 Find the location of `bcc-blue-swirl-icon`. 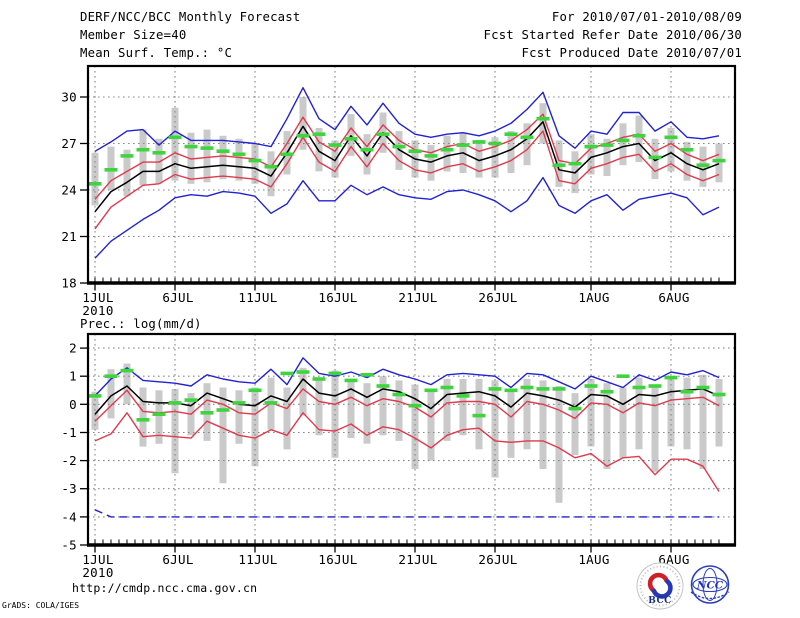

bcc-blue-swirl-icon is located at coordinates (662, 589).